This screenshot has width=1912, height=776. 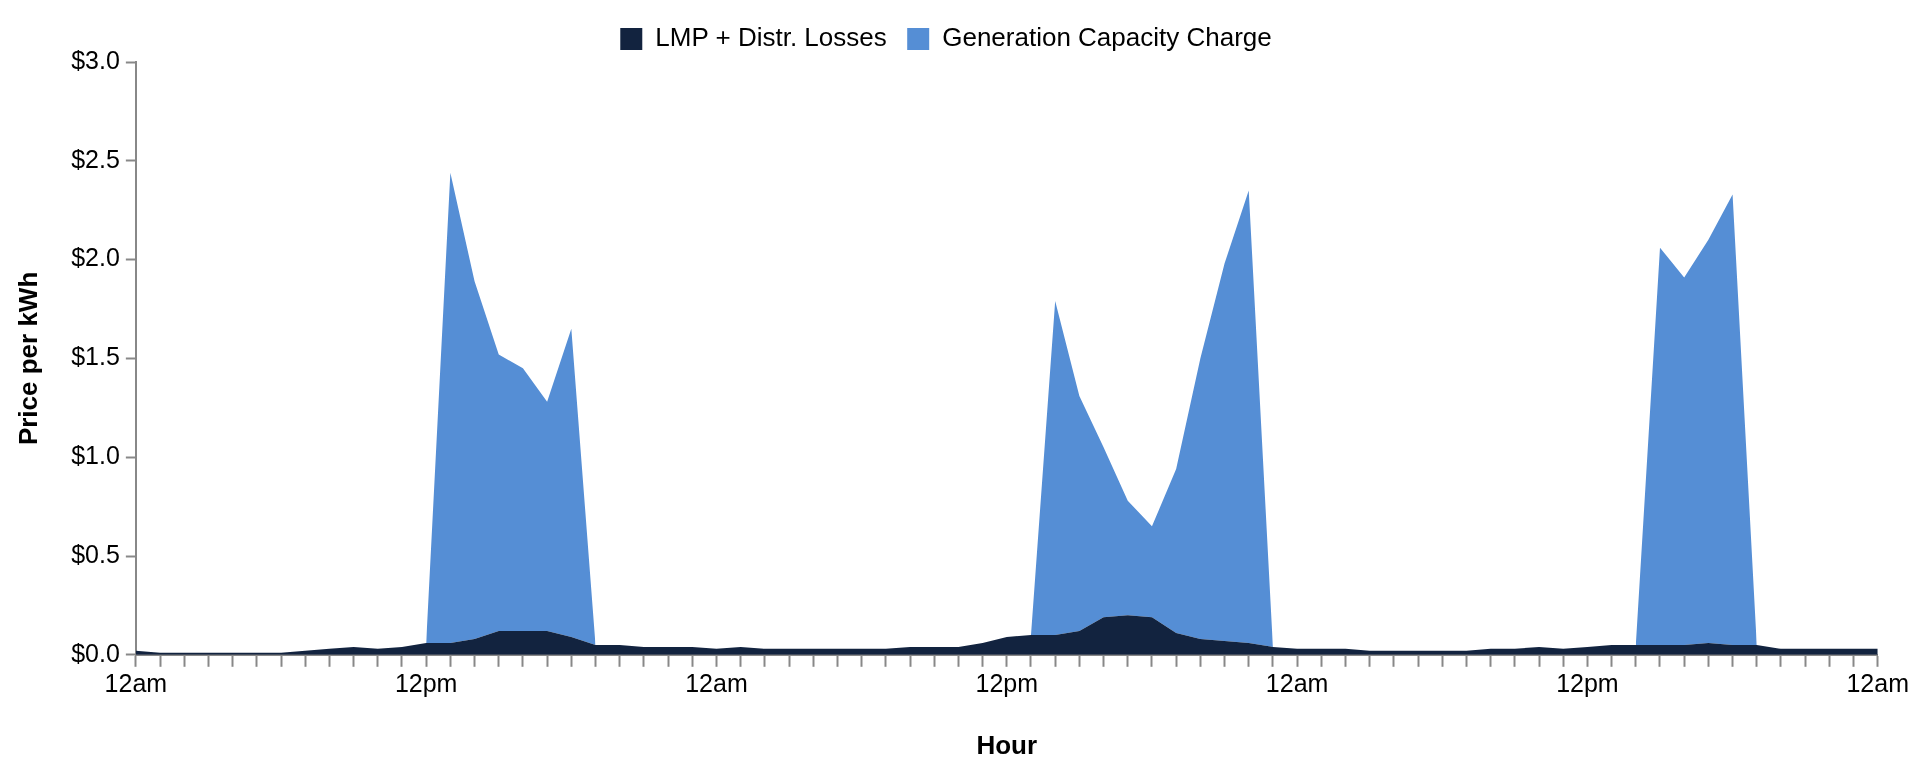 I want to click on y-tick-label: $3.0, so click(x=95, y=59).